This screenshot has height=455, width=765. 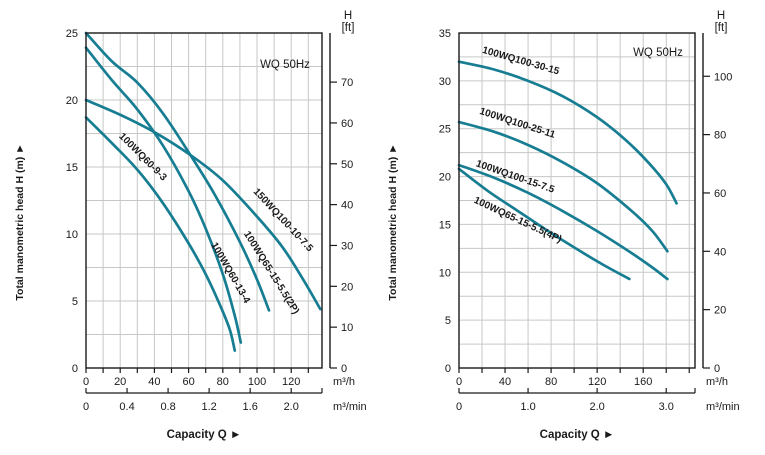 What do you see at coordinates (271, 272) in the screenshot?
I see `curve-label-100WQ65-15-5.5(2P): 100WQ65-15-5.5(2P)` at bounding box center [271, 272].